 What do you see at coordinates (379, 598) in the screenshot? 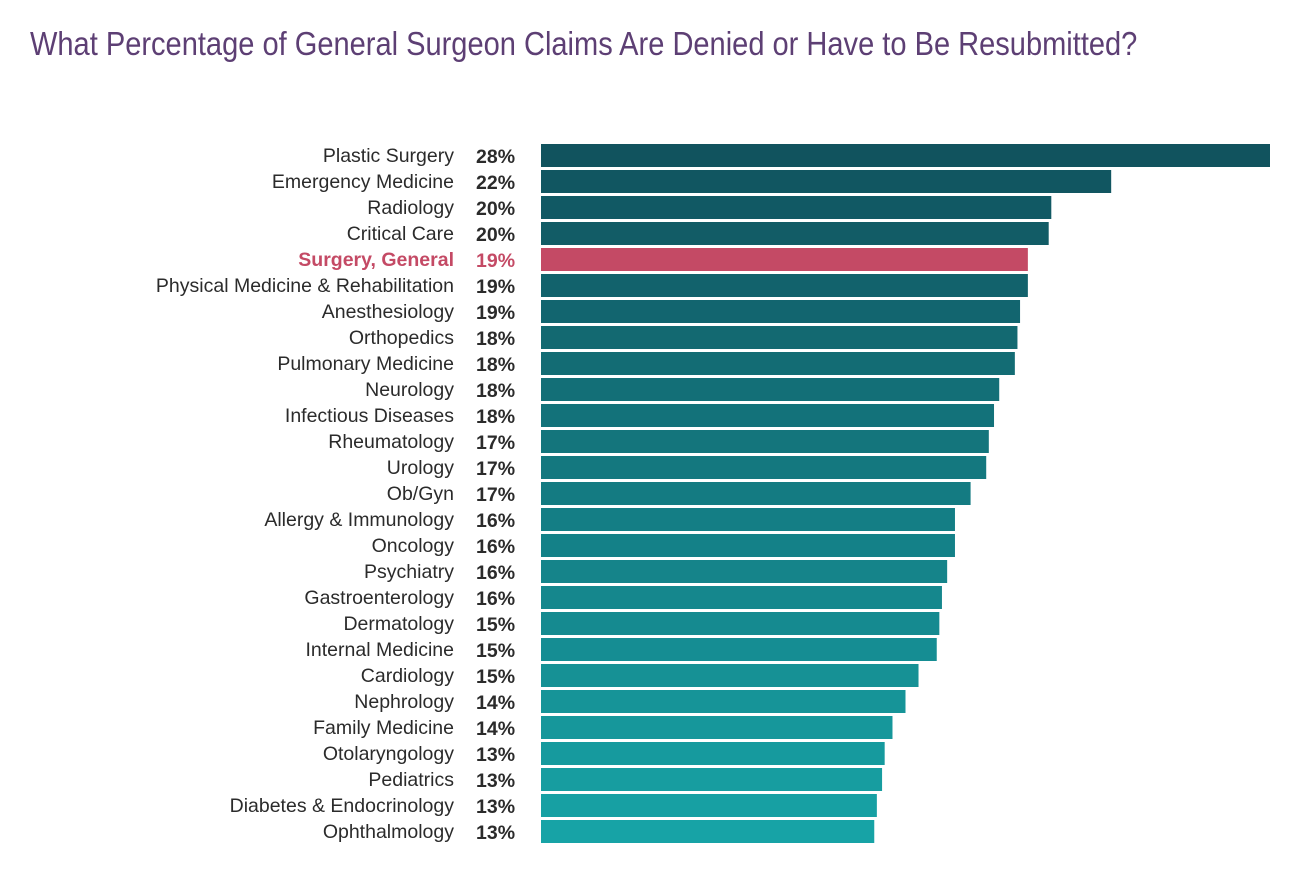
I see `category-label: Gastroenterology` at bounding box center [379, 598].